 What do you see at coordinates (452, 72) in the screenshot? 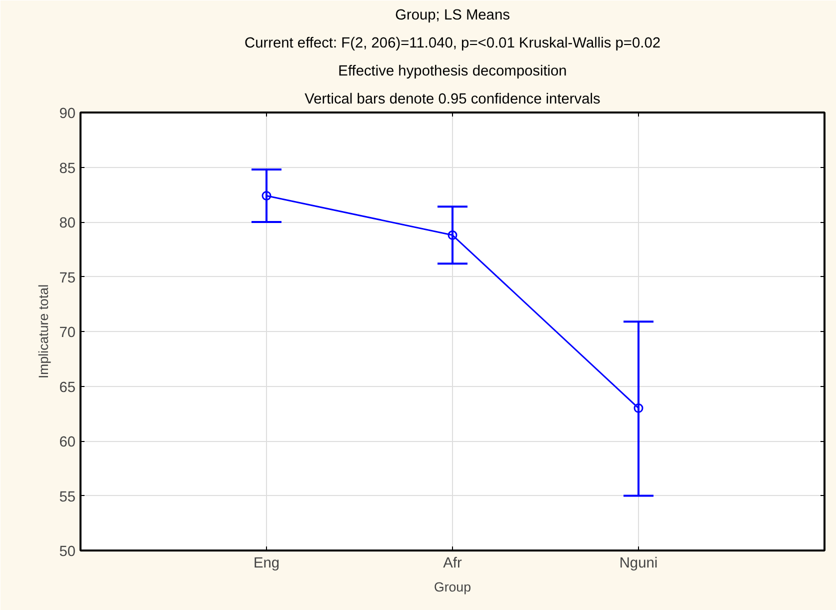
I see `text: Effective hypothesis decomposition` at bounding box center [452, 72].